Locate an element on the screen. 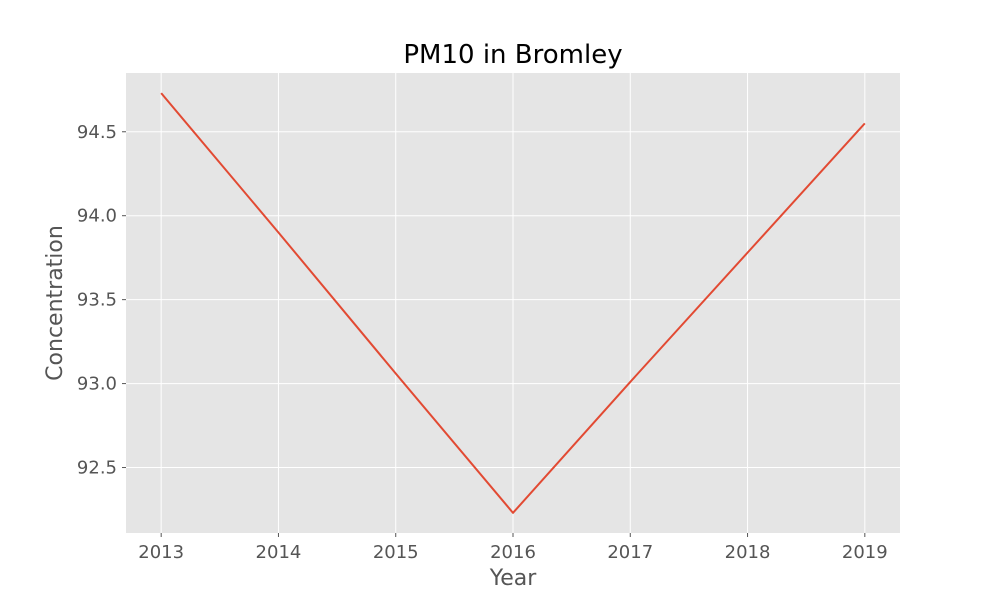 Image resolution: width=1000 pixels, height=600 pixels. x-tick-label: 2018 is located at coordinates (748, 552).